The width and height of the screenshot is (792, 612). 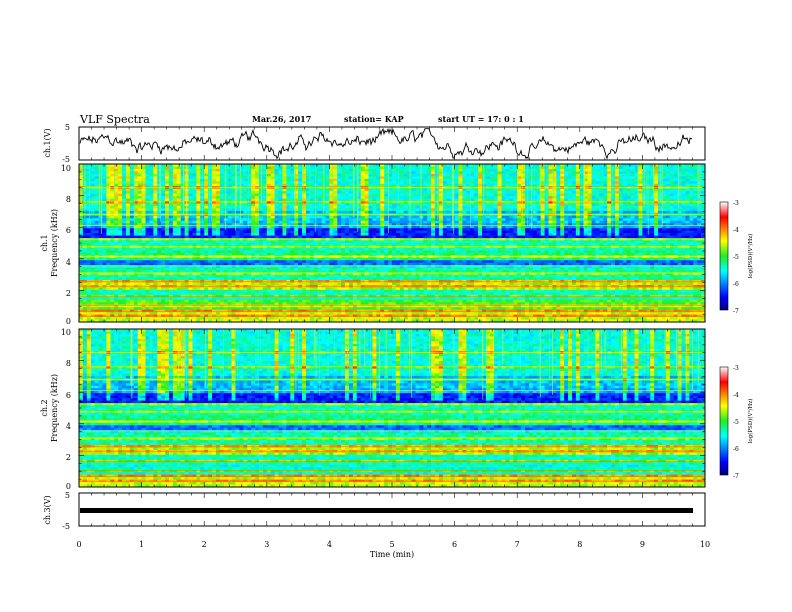 I want to click on ch1-colorbar-gradient, so click(x=724, y=256).